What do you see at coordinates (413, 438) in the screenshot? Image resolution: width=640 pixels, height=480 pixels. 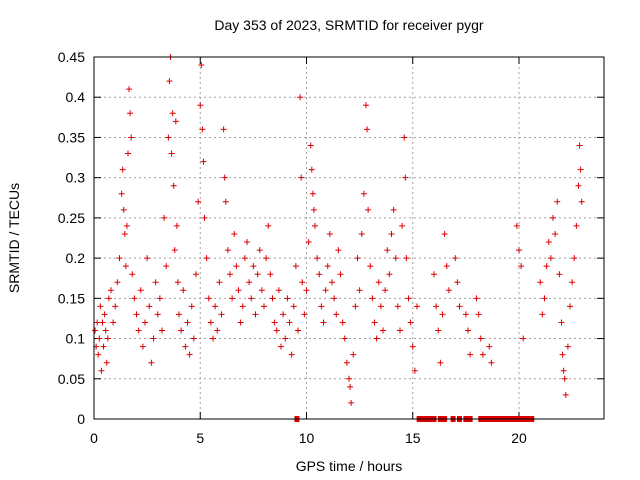 I see `x-tick-label: 15` at bounding box center [413, 438].